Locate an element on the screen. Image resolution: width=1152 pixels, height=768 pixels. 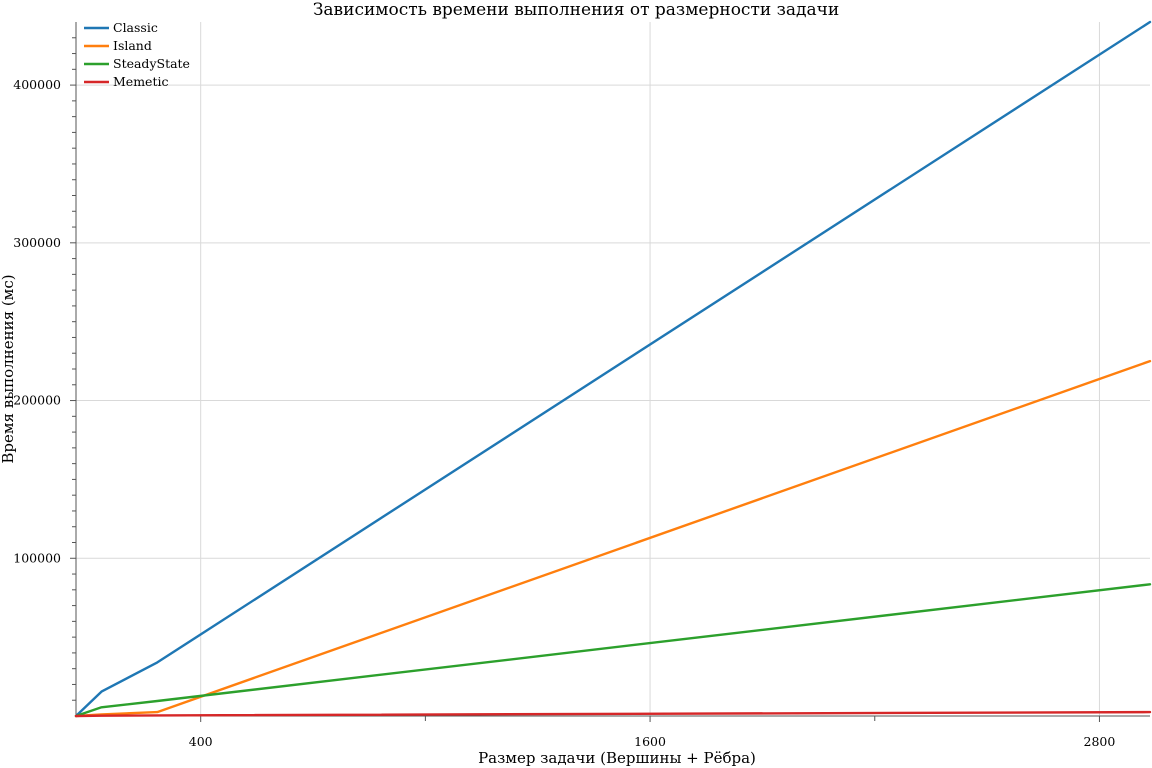
y-tick-label: 400000 is located at coordinates (37, 84).